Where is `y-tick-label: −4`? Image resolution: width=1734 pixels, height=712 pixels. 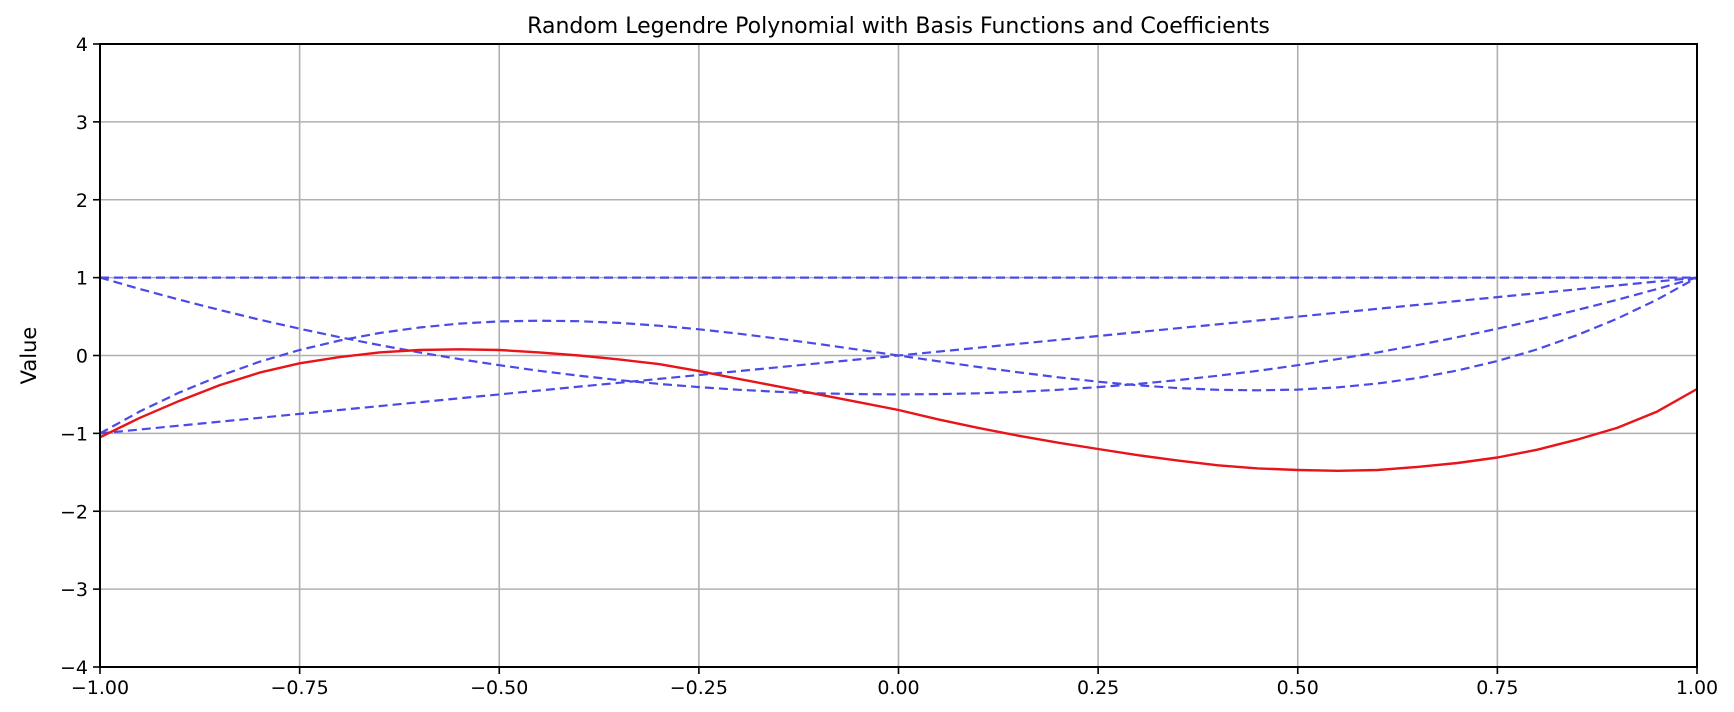
y-tick-label: −4 is located at coordinates (74, 668).